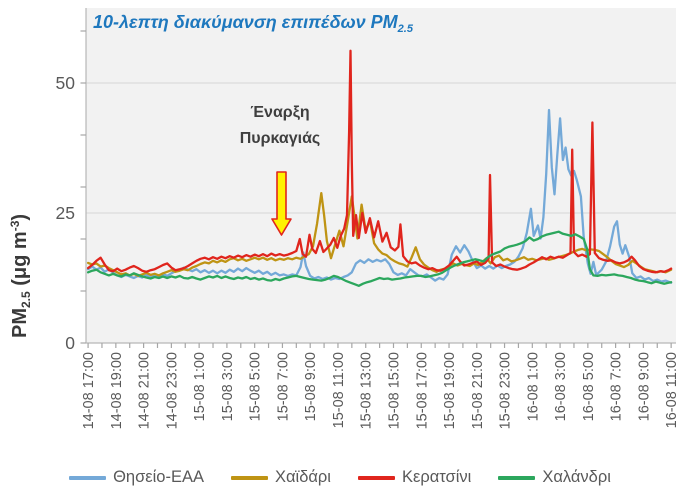  What do you see at coordinates (478, 390) in the screenshot?
I see `x-tick-label: 15-08 21:00` at bounding box center [478, 390].